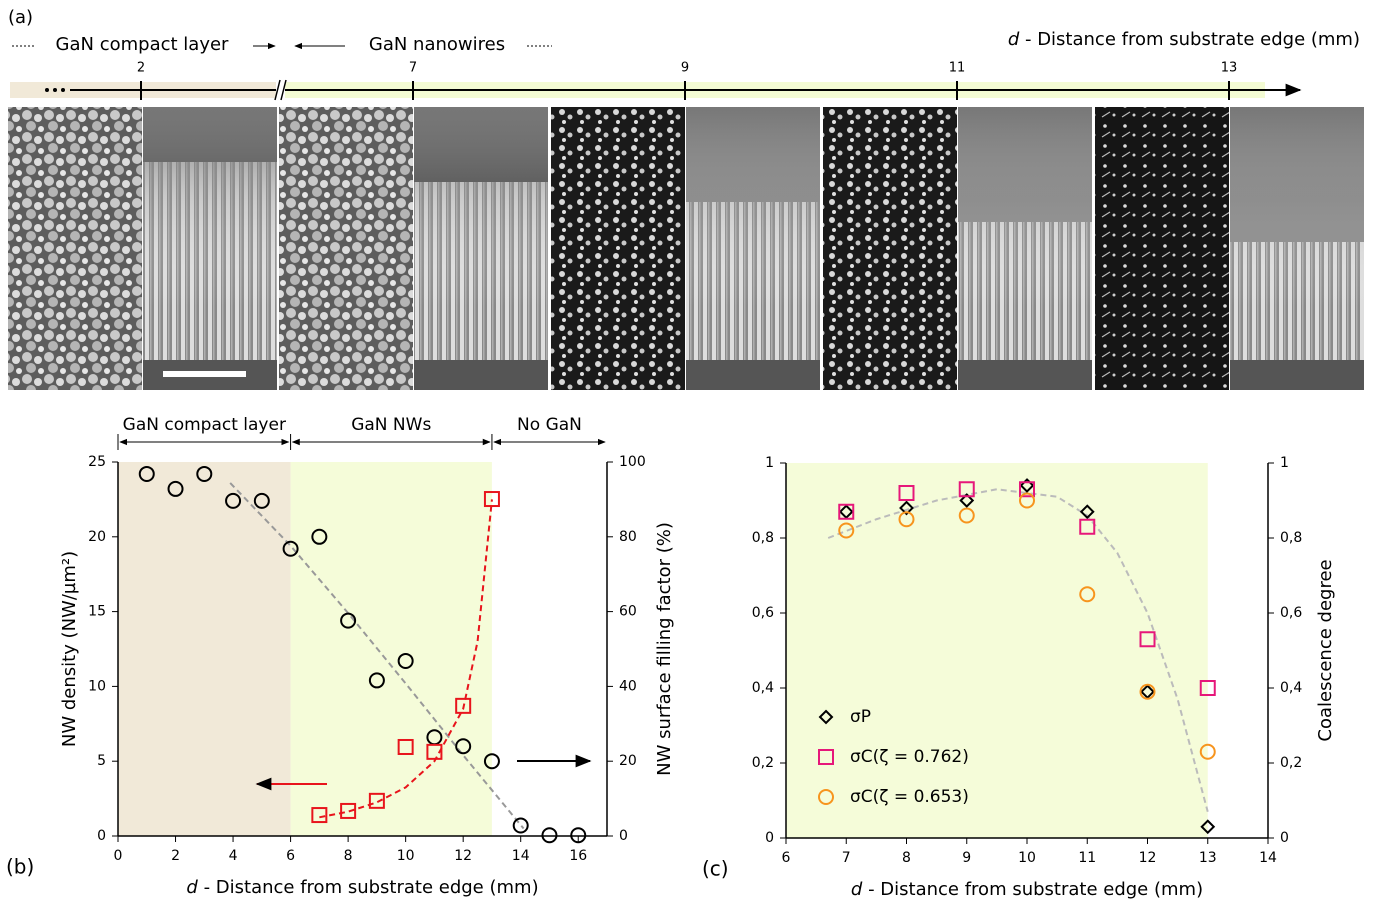  I want to click on tick-label: 11, so click(957, 68).